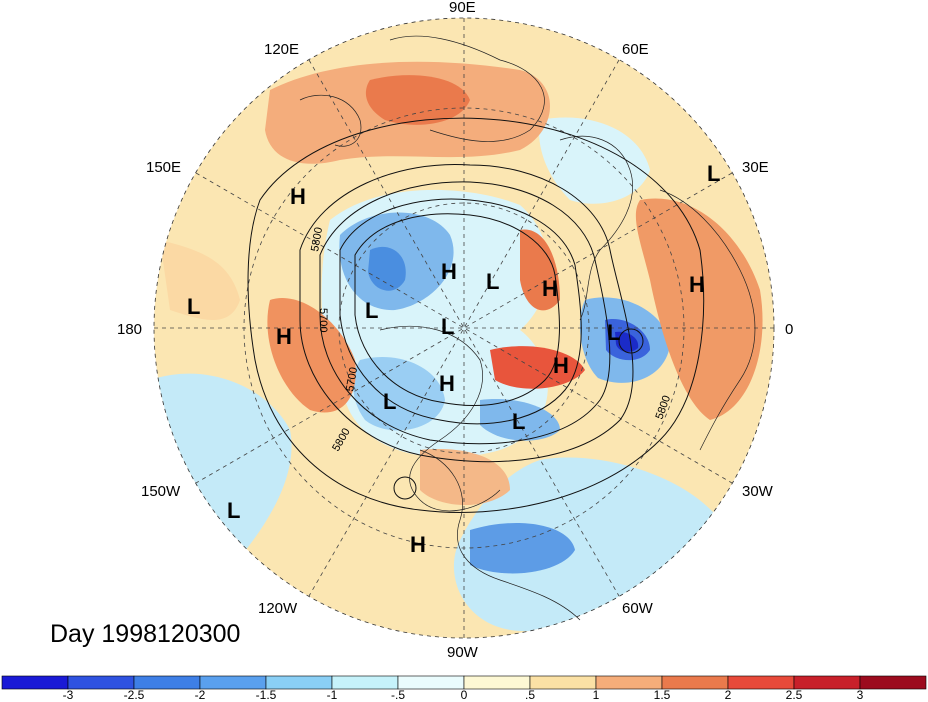 The height and width of the screenshot is (702, 928). Describe the element at coordinates (266, 695) in the screenshot. I see `colorbar-tick-label: -1.5` at that location.